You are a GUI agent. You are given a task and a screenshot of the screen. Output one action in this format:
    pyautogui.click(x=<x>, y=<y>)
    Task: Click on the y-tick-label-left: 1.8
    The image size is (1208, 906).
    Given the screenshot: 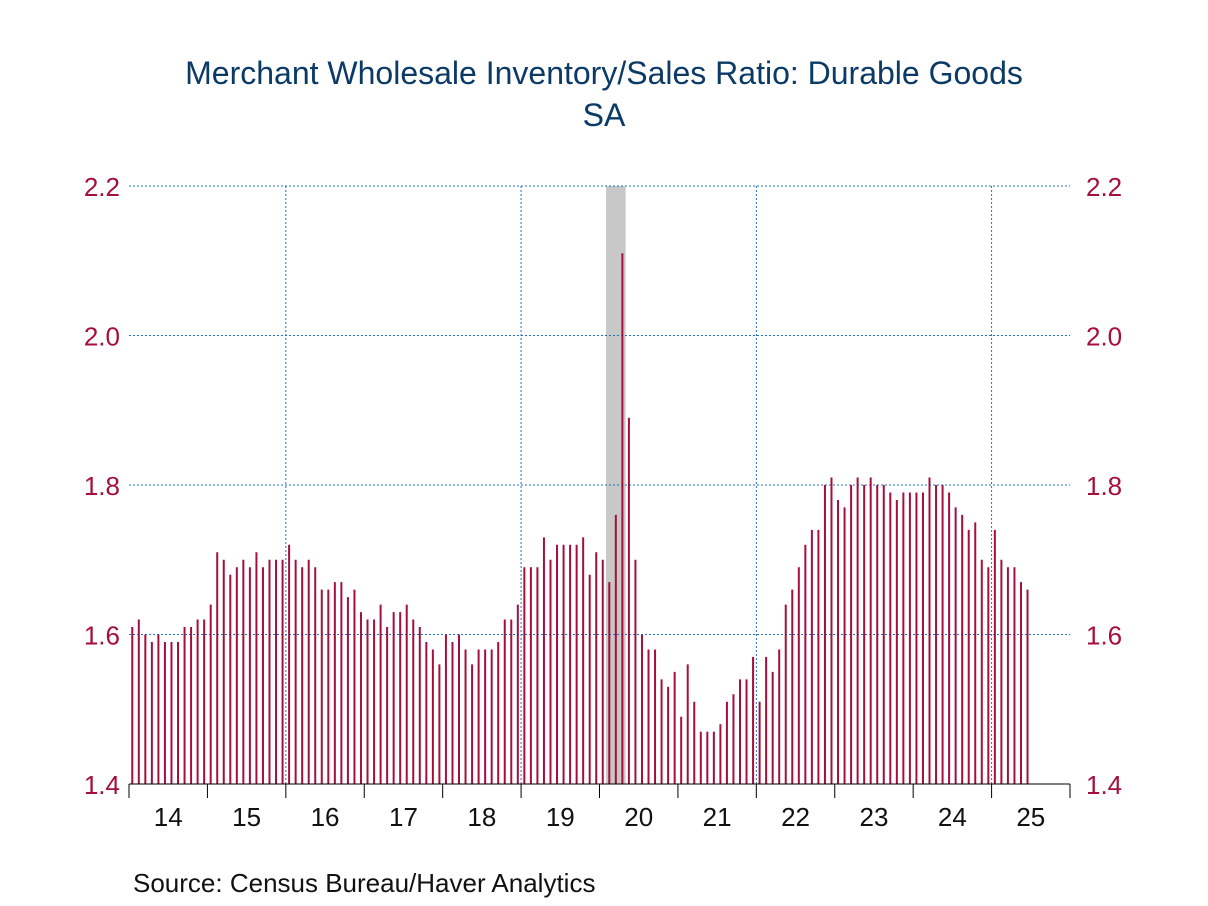 What is the action you would take?
    pyautogui.click(x=102, y=486)
    